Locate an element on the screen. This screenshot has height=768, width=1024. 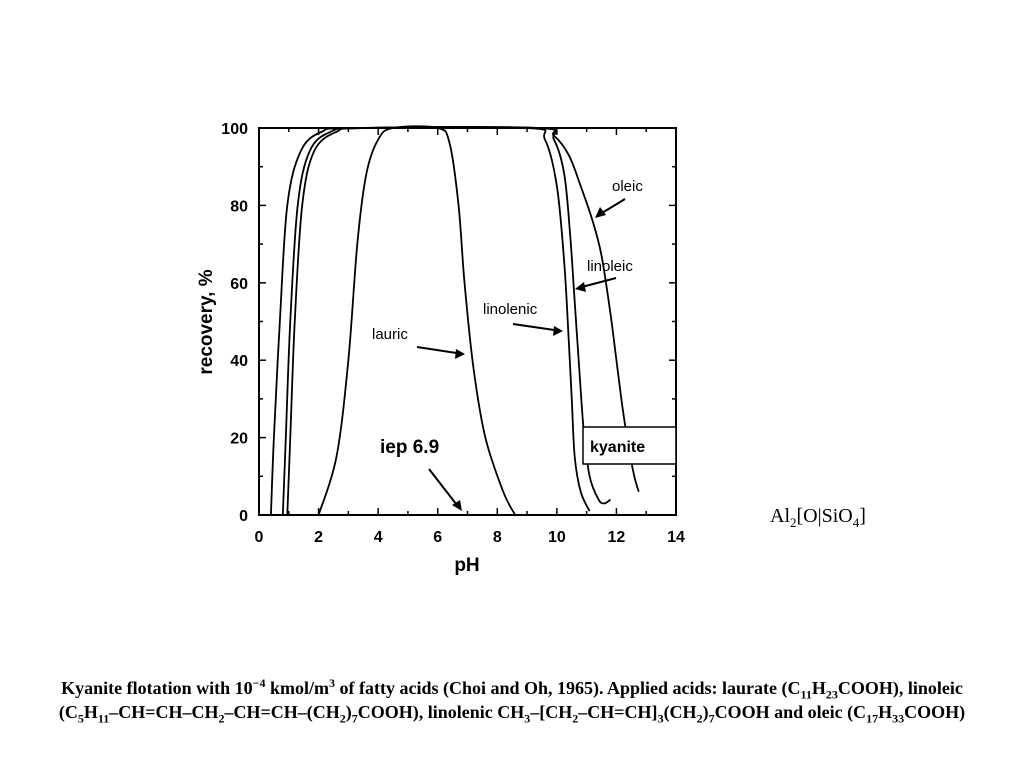
y-tick-label: 0 is located at coordinates (243, 516).